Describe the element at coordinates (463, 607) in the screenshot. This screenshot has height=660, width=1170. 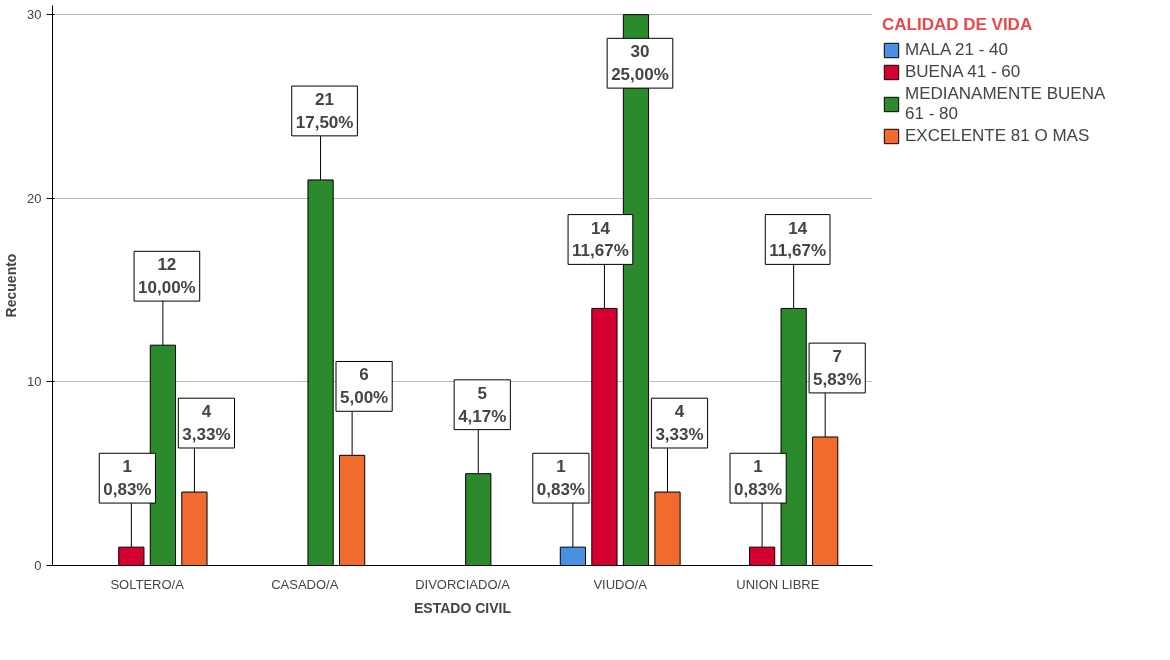
I see `x-axis-title: ESTADO CIVIL` at that location.